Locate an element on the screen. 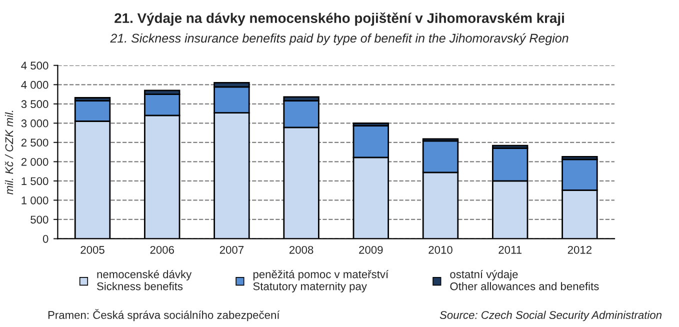 This screenshot has height=327, width=679. y-tick-label: 3 500 is located at coordinates (34, 104).